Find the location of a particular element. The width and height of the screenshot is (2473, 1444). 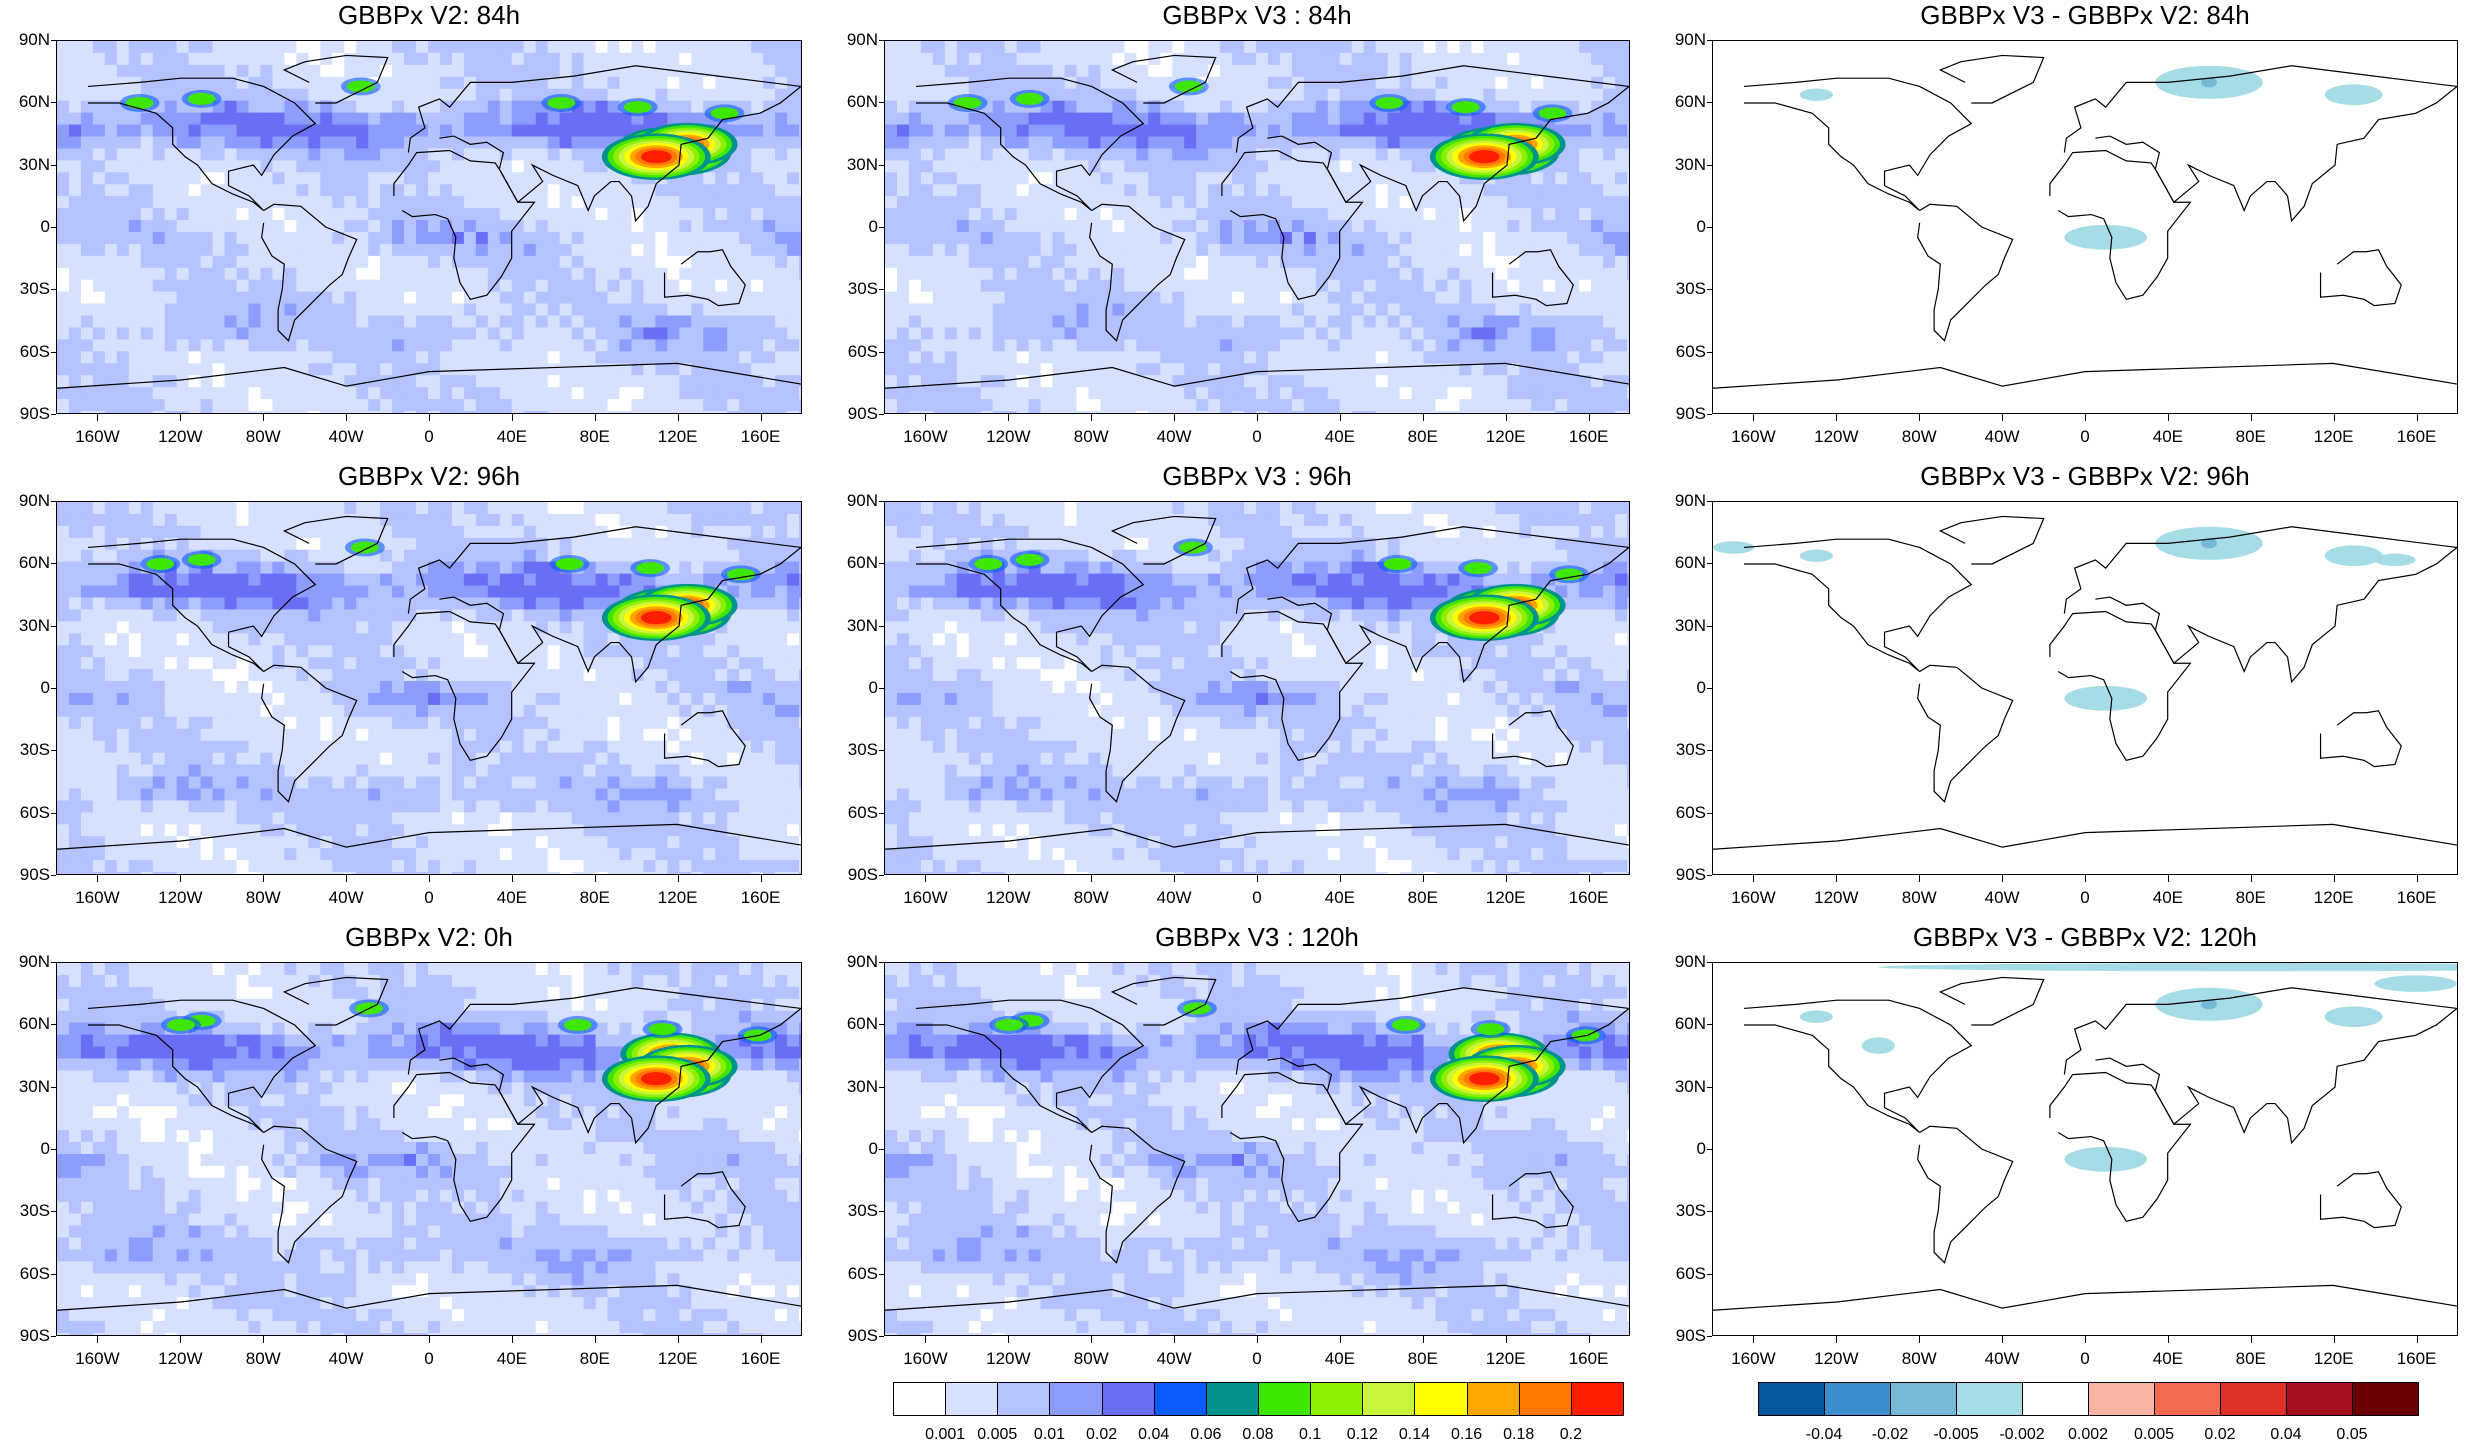

lon-label: 120E is located at coordinates (2334, 897).